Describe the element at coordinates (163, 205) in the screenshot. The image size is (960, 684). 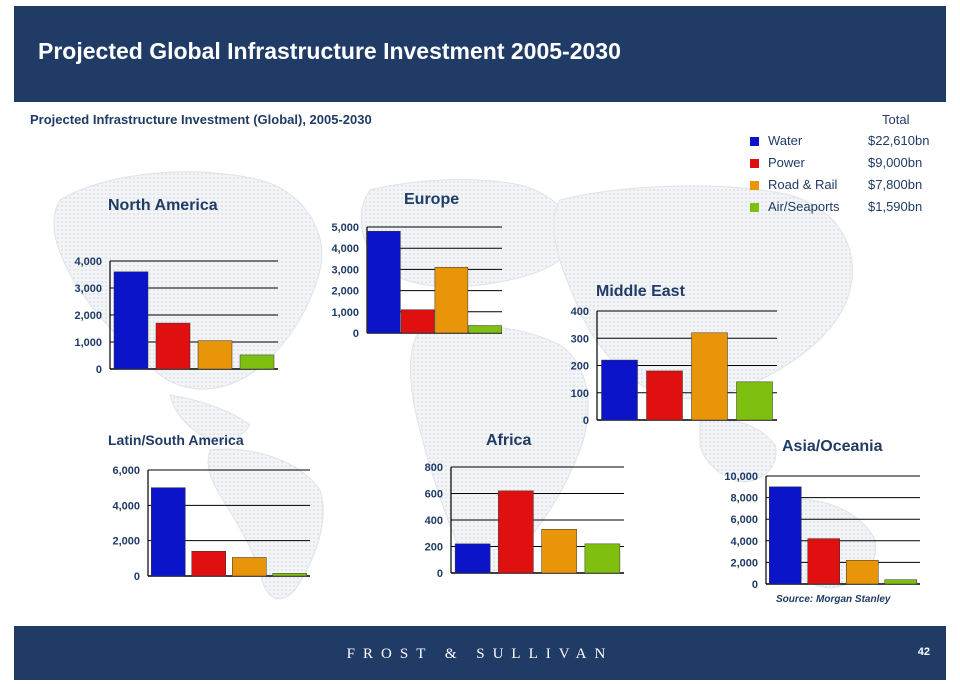
I see `chart-title-north-america: North America` at that location.